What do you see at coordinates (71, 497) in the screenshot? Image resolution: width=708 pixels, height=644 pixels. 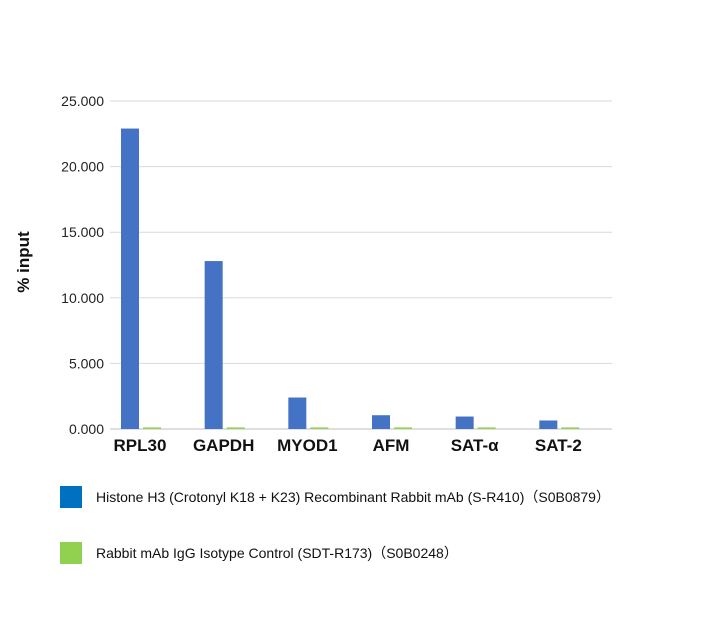 I see `legend-swatch-histone` at bounding box center [71, 497].